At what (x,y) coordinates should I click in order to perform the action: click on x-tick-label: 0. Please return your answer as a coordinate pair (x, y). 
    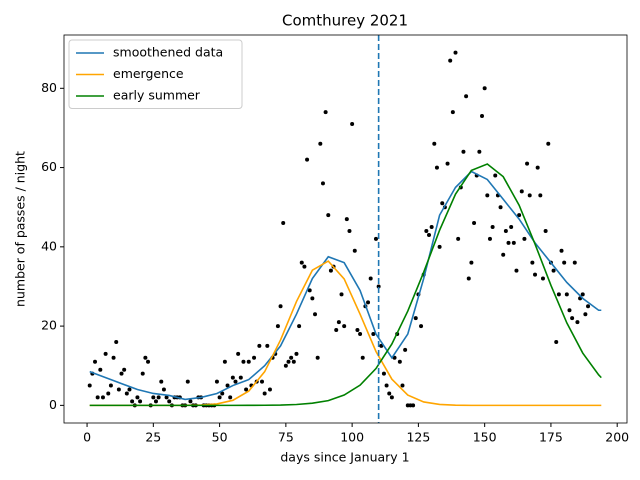
    Looking at the image, I should click on (87, 437).